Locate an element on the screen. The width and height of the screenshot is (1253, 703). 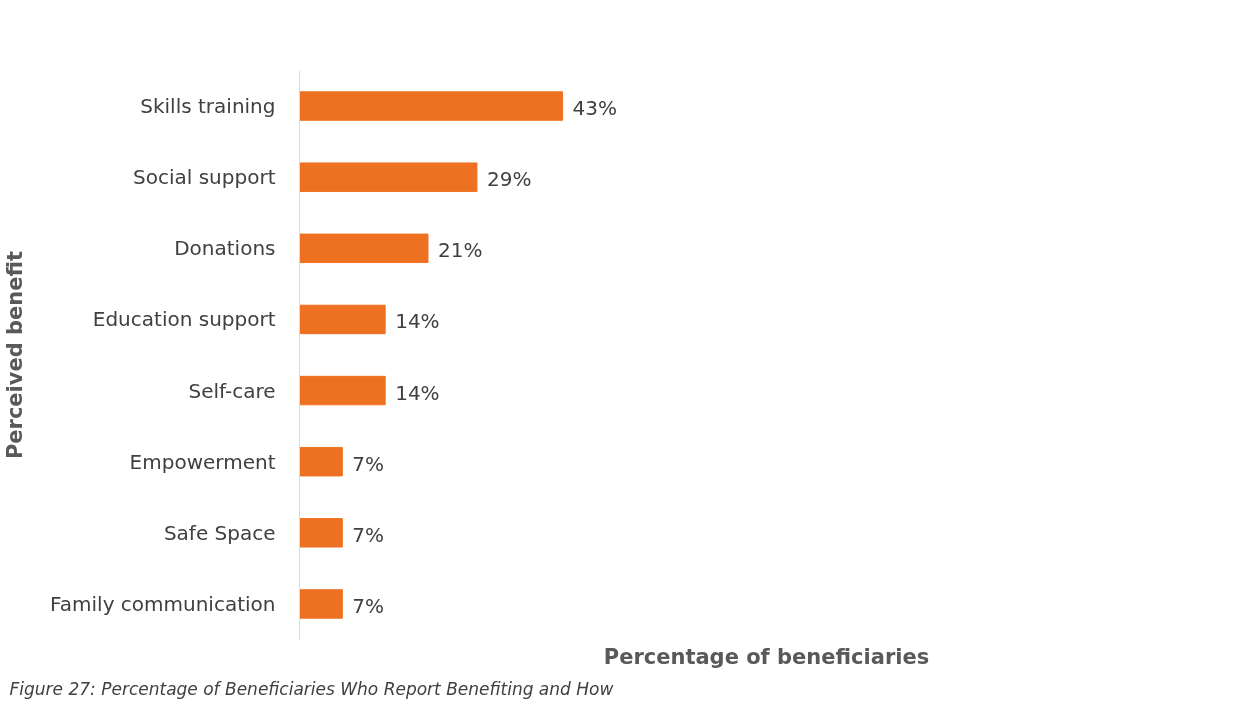
x-axis-title: Percentage of beneficiaries is located at coordinates (766, 656).